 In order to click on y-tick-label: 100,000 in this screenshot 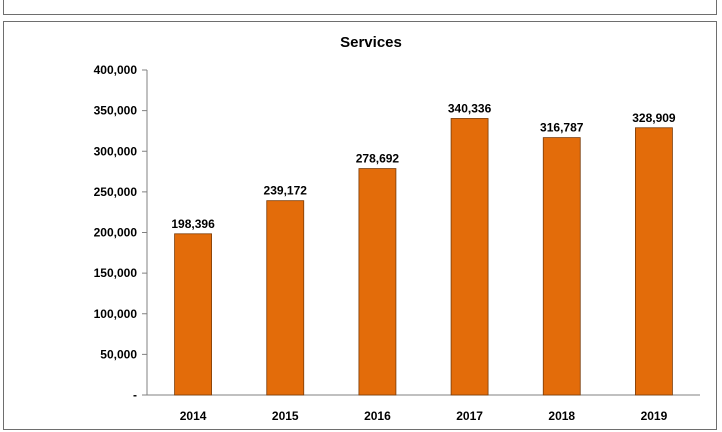, I will do `click(116, 314)`.